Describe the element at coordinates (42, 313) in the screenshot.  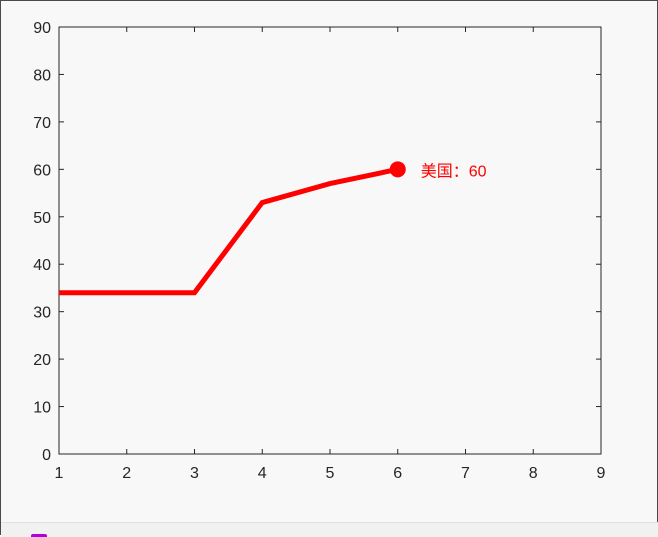
I see `y-tick-label: 30` at that location.